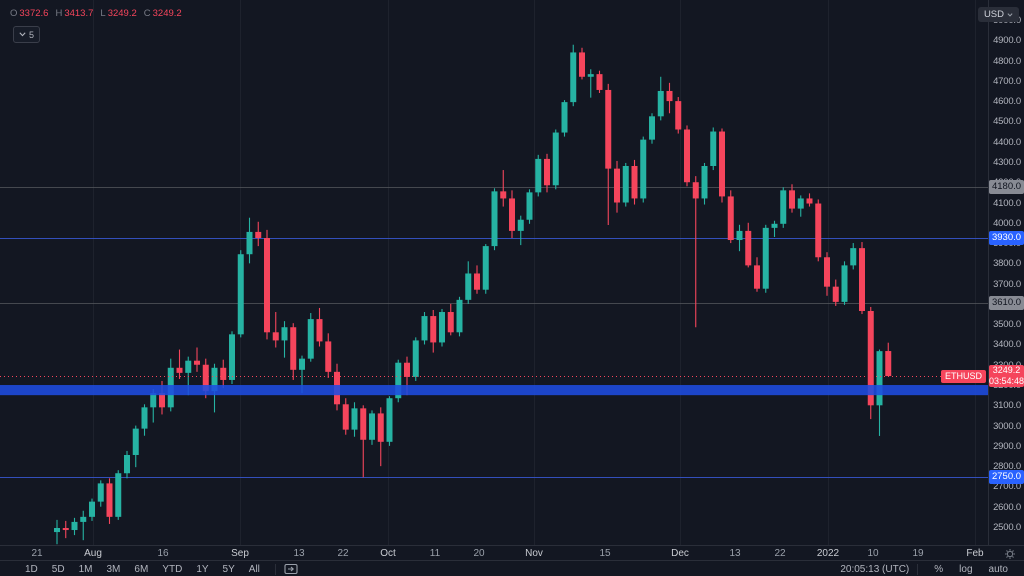  I want to click on price-tick: 3800.0, so click(1007, 264).